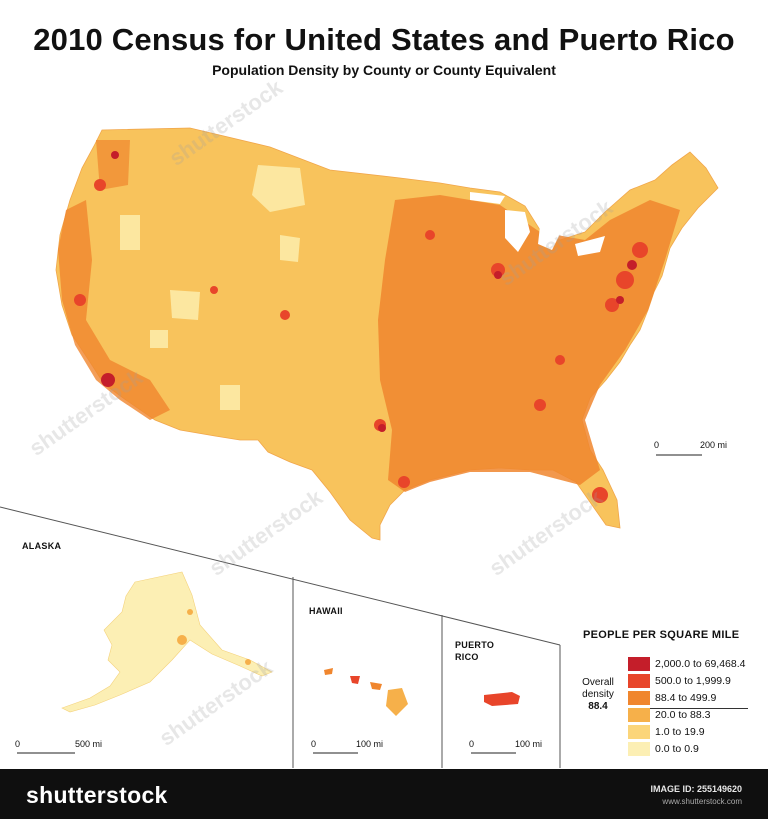 The image size is (768, 819). What do you see at coordinates (89, 744) in the screenshot?
I see `alaska-scale-label: 500 mi` at bounding box center [89, 744].